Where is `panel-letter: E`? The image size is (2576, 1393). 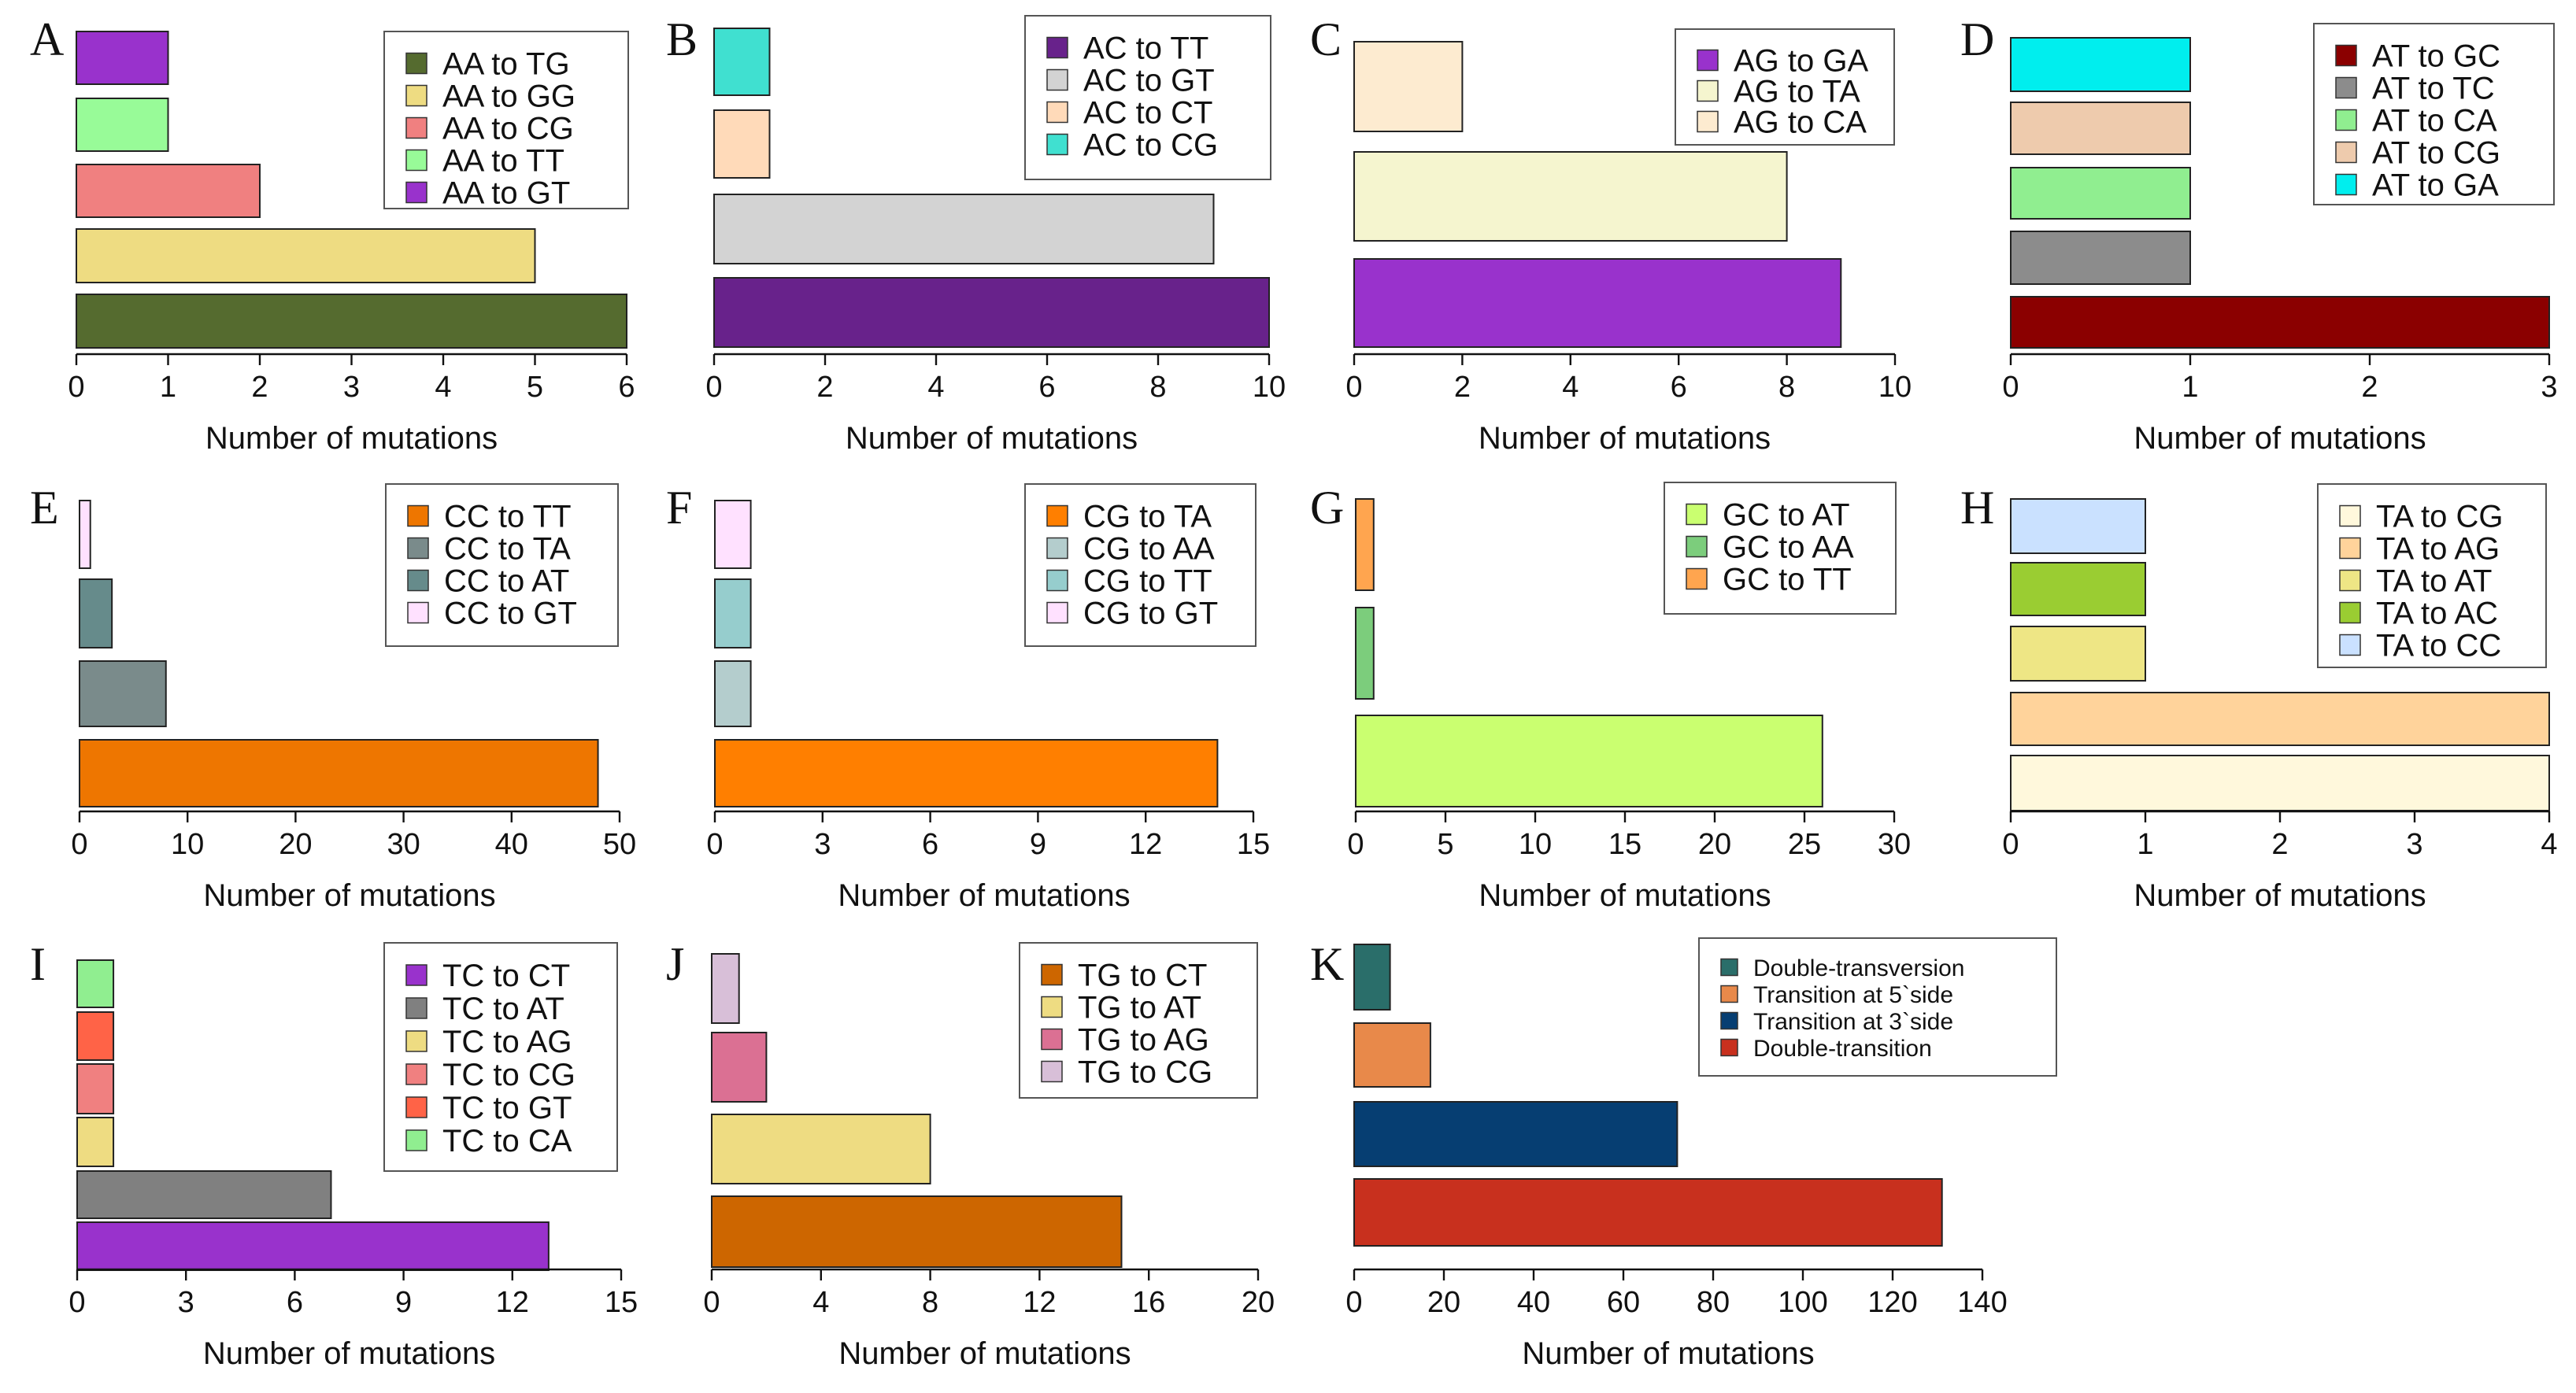 panel-letter: E is located at coordinates (44, 508).